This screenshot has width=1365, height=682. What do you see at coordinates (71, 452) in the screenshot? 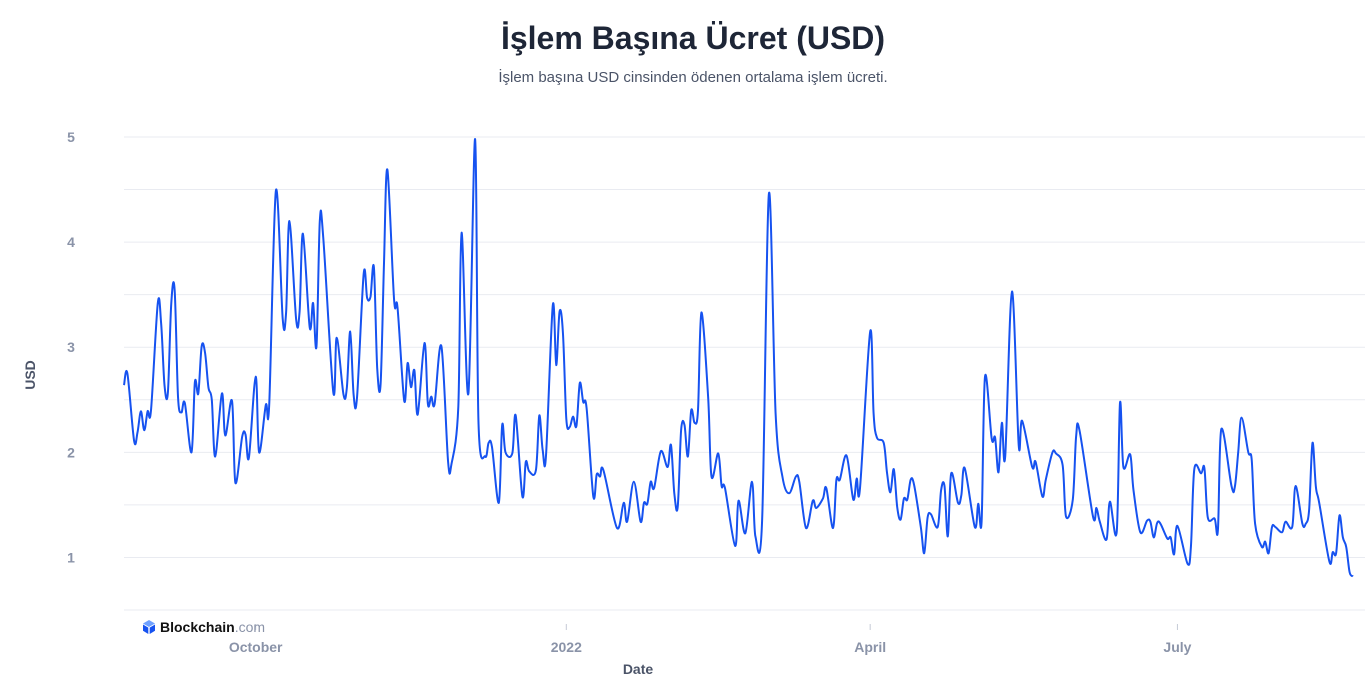
I see `y-tick-label: 2` at bounding box center [71, 452].